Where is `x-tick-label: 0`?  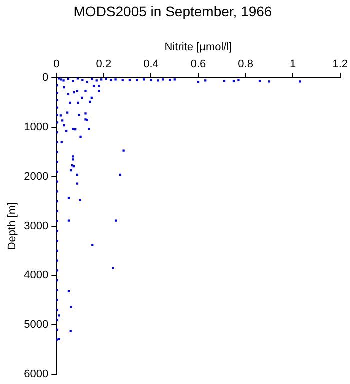 x-tick-label: 0 is located at coordinates (57, 64).